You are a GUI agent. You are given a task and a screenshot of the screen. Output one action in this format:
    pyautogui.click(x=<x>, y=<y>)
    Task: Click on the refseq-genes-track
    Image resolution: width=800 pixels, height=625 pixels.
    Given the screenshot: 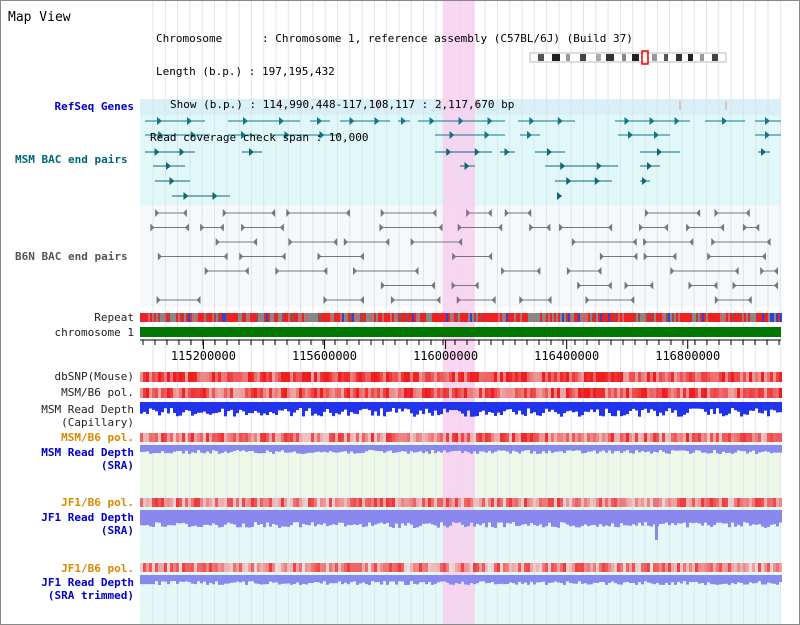 What is the action you would take?
    pyautogui.click(x=463, y=120)
    